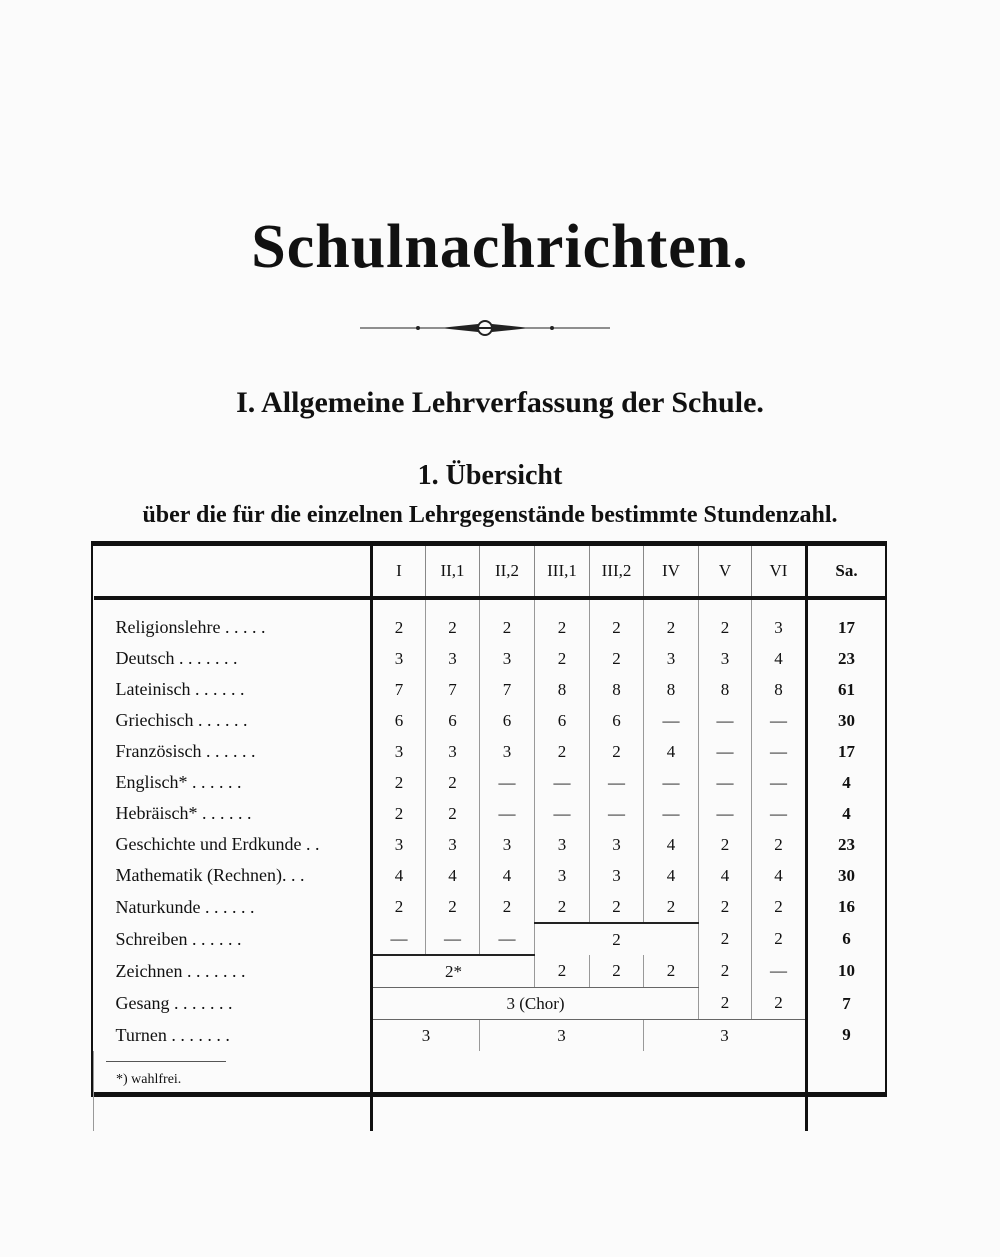 Image resolution: width=1000 pixels, height=1257 pixels. Describe the element at coordinates (845, 971) in the screenshot. I see `total-cell: 10` at that location.